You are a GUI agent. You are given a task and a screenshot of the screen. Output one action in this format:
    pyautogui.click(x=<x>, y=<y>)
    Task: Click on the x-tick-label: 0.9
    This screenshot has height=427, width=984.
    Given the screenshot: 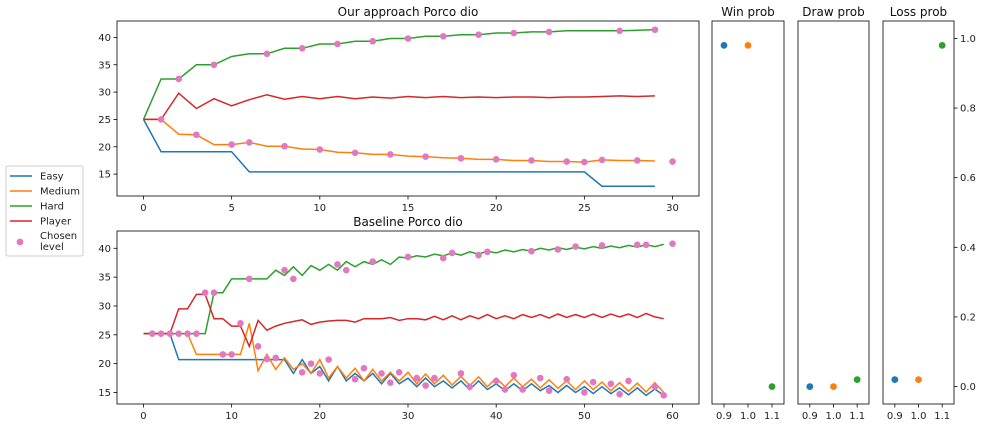 What is the action you would take?
    pyautogui.click(x=724, y=416)
    